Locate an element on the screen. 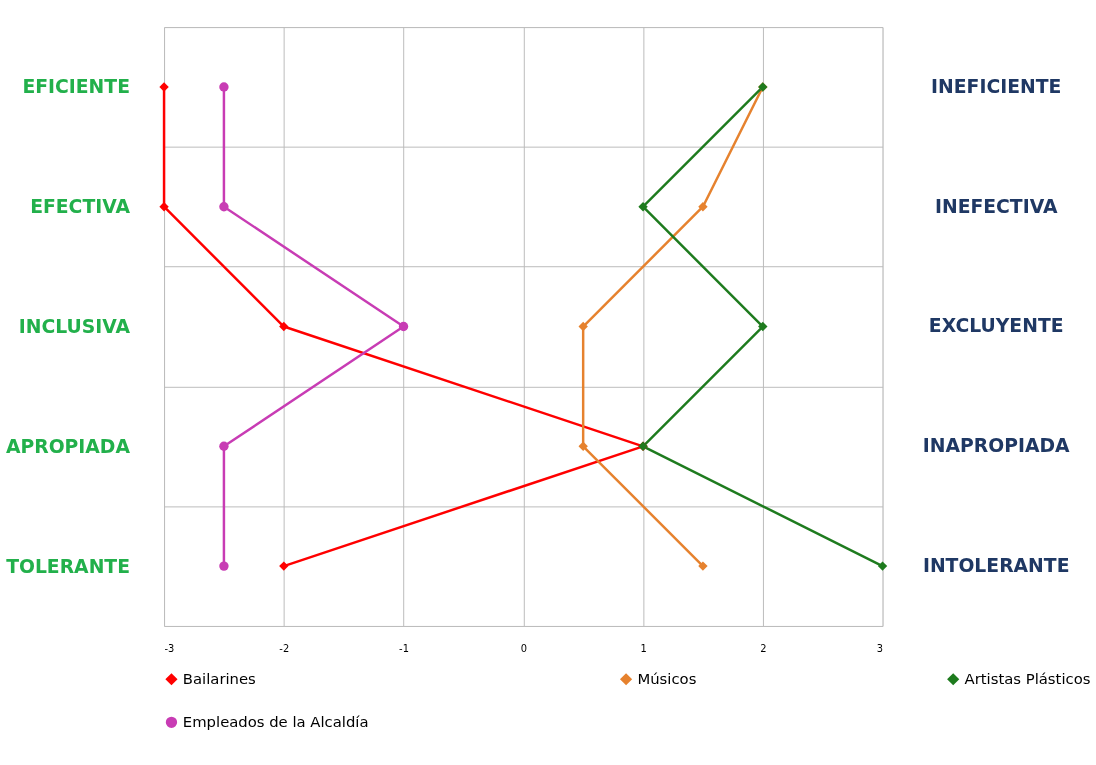  x-tick-label: -1 is located at coordinates (404, 649).